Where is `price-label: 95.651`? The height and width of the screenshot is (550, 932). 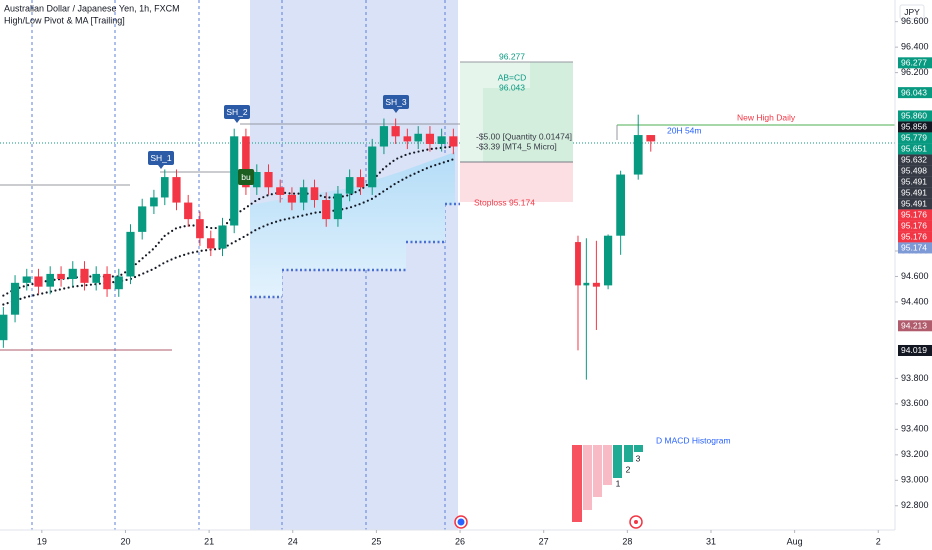
price-label: 95.651 is located at coordinates (914, 149).